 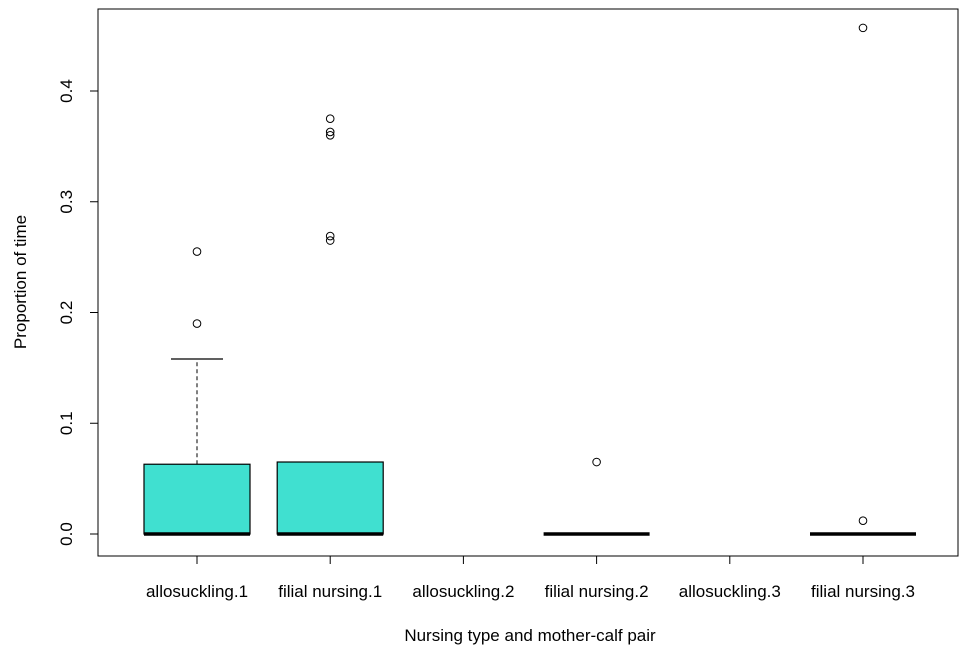 What do you see at coordinates (530, 635) in the screenshot?
I see `x-axis-label: Nursing type and mother-calf pair` at bounding box center [530, 635].